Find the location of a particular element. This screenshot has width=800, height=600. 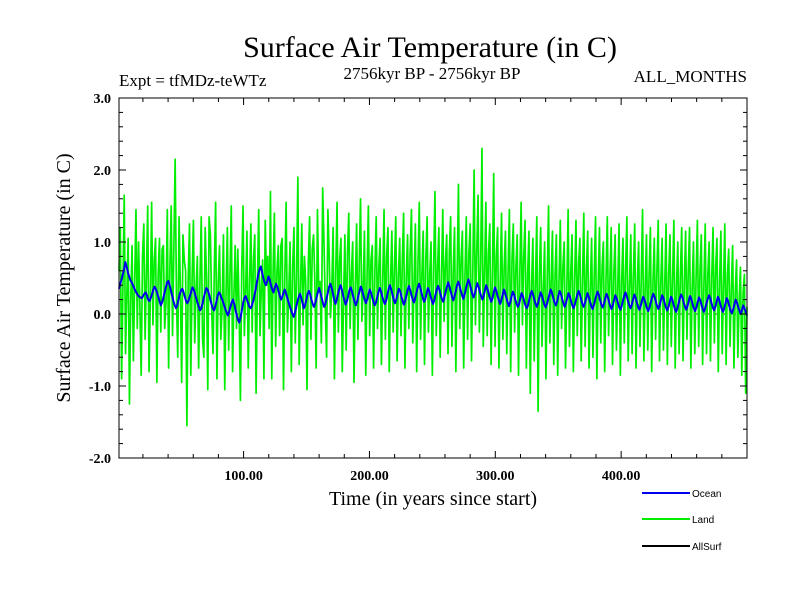

x-tick-label: 300.00 is located at coordinates (495, 476).